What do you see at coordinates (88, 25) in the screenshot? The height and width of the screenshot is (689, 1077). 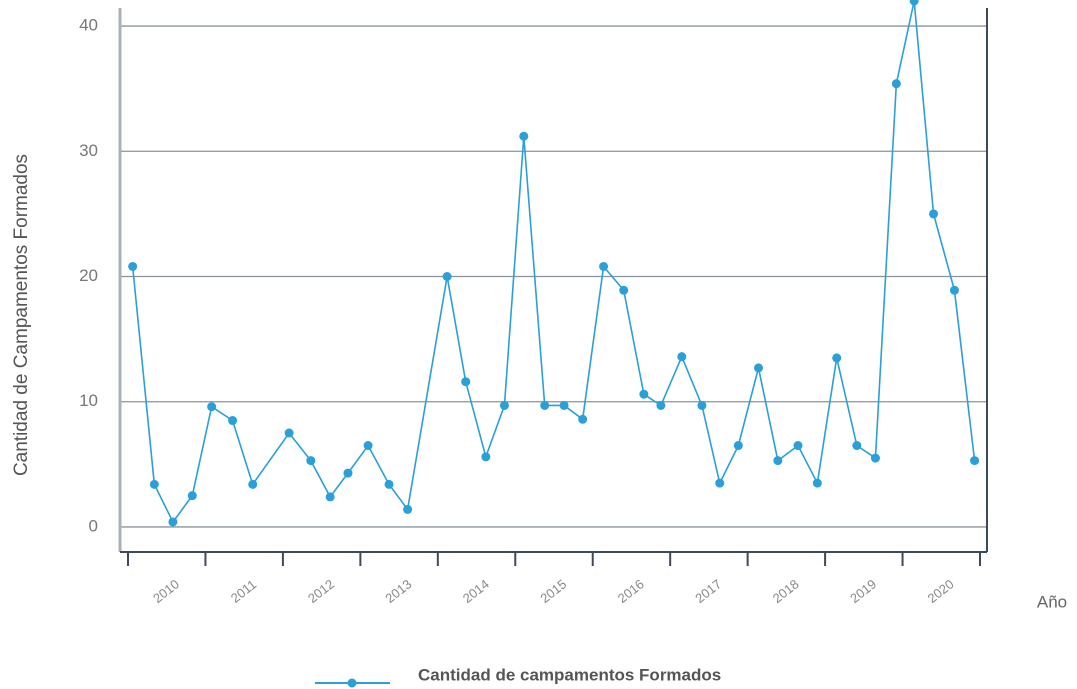 I see `y-tick-label: 40` at bounding box center [88, 25].